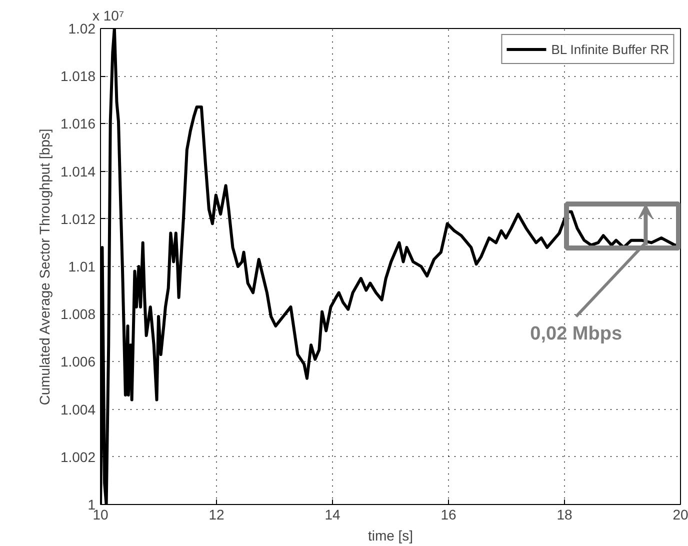 The image size is (688, 546). Describe the element at coordinates (78, 76) in the screenshot. I see `y-tick-label: 1.018` at that location.